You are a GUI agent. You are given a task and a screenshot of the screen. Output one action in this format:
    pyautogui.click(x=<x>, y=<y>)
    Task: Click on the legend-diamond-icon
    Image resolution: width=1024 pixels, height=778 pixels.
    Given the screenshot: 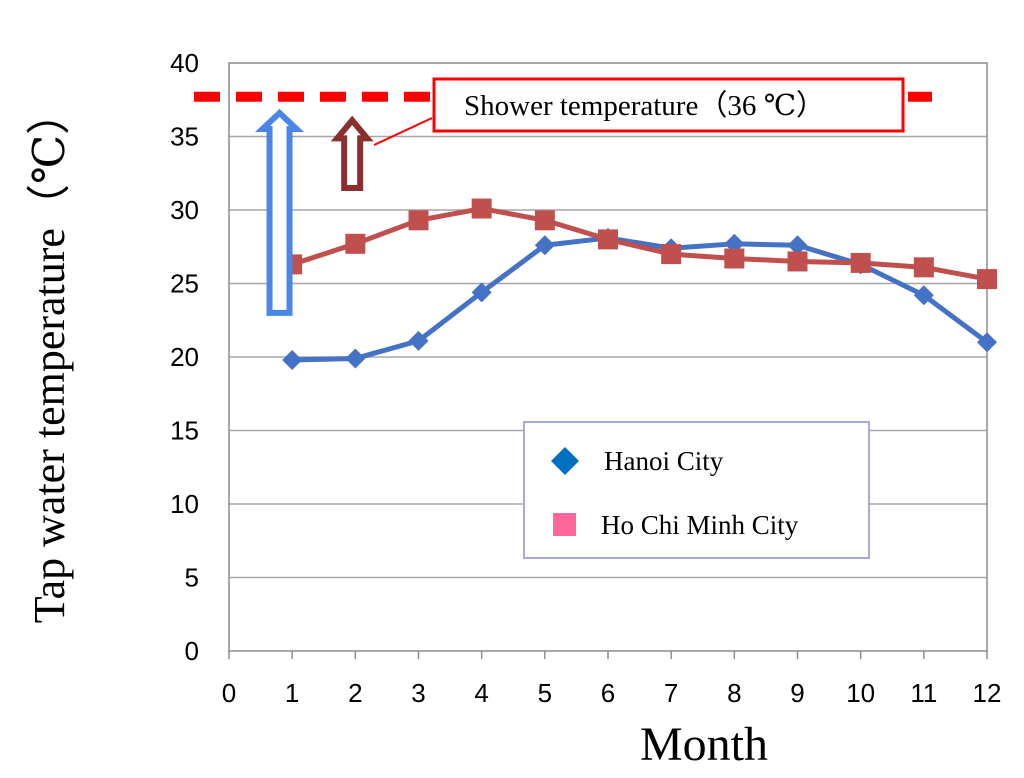 What is the action you would take?
    pyautogui.click(x=565, y=461)
    